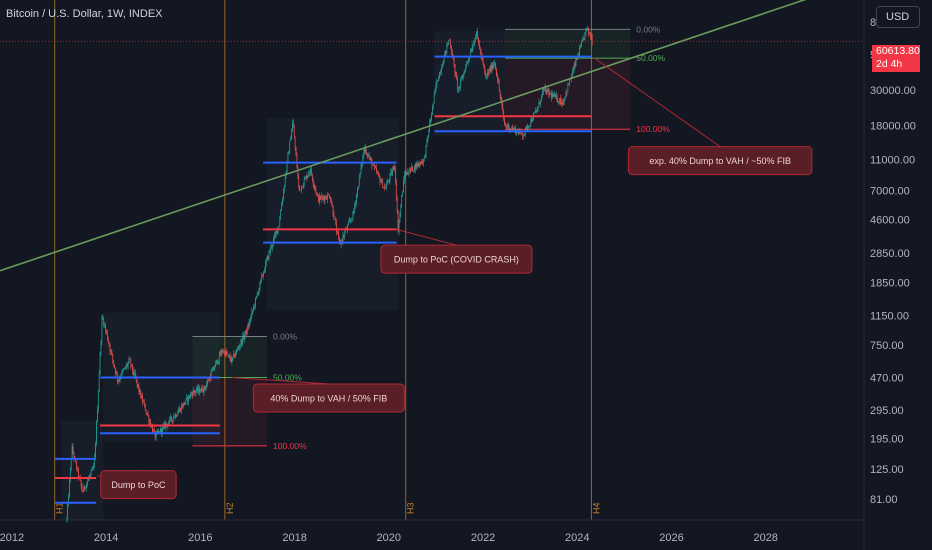 Image resolution: width=932 pixels, height=550 pixels. Describe the element at coordinates (84, 14) in the screenshot. I see `chart-title: Bitcoin / U.S. Dollar, 1W, INDEX` at that location.